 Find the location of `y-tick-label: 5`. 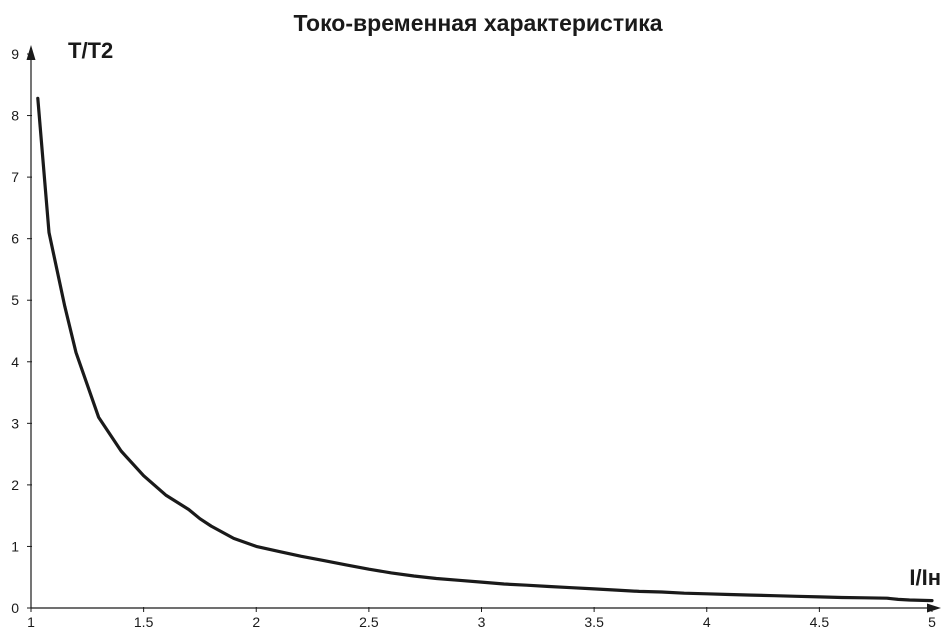

y-tick-label: 5 is located at coordinates (15, 300).